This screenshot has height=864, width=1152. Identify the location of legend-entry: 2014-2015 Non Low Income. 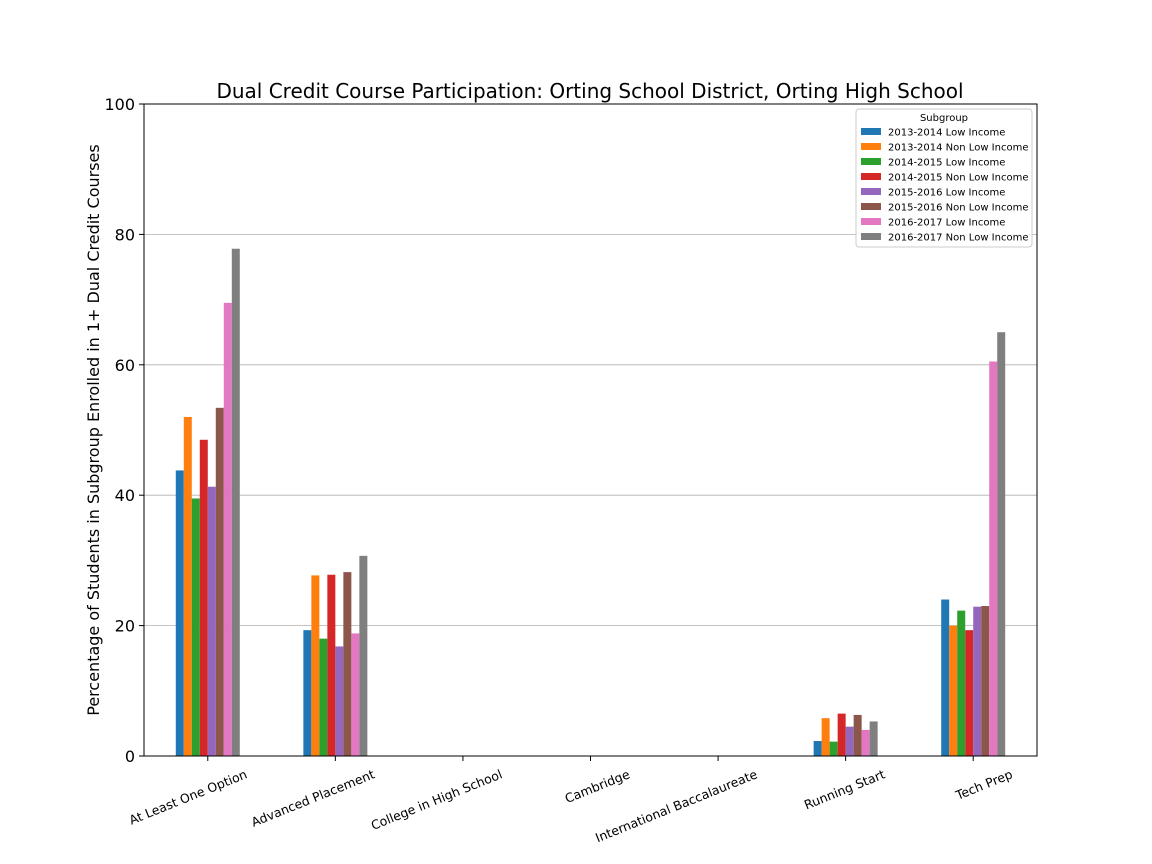
(958, 178).